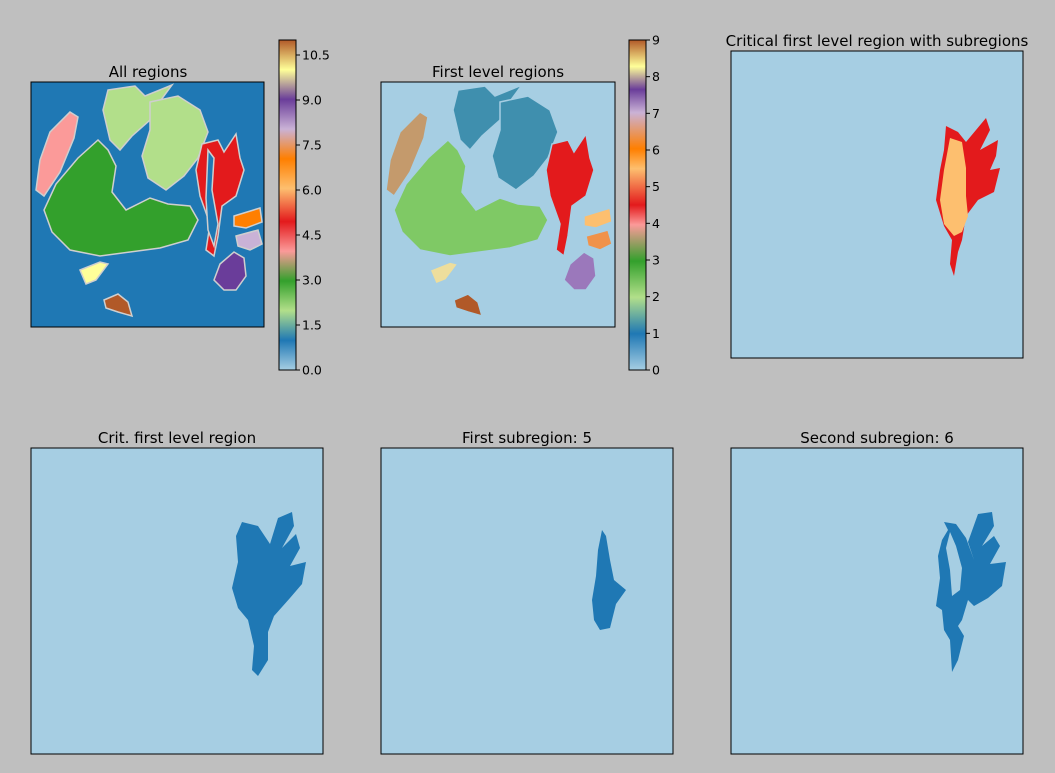 The image size is (1055, 773). What do you see at coordinates (312, 280) in the screenshot?
I see `colorbar-tick-label: 3.0` at bounding box center [312, 280].